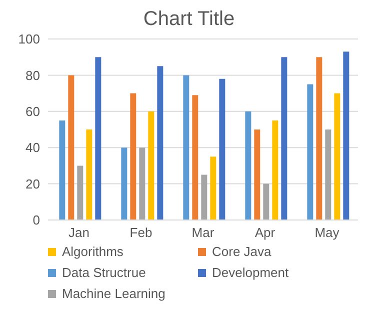 This screenshot has height=321, width=378. Describe the element at coordinates (250, 272) in the screenshot. I see `legend-label: Development` at that location.